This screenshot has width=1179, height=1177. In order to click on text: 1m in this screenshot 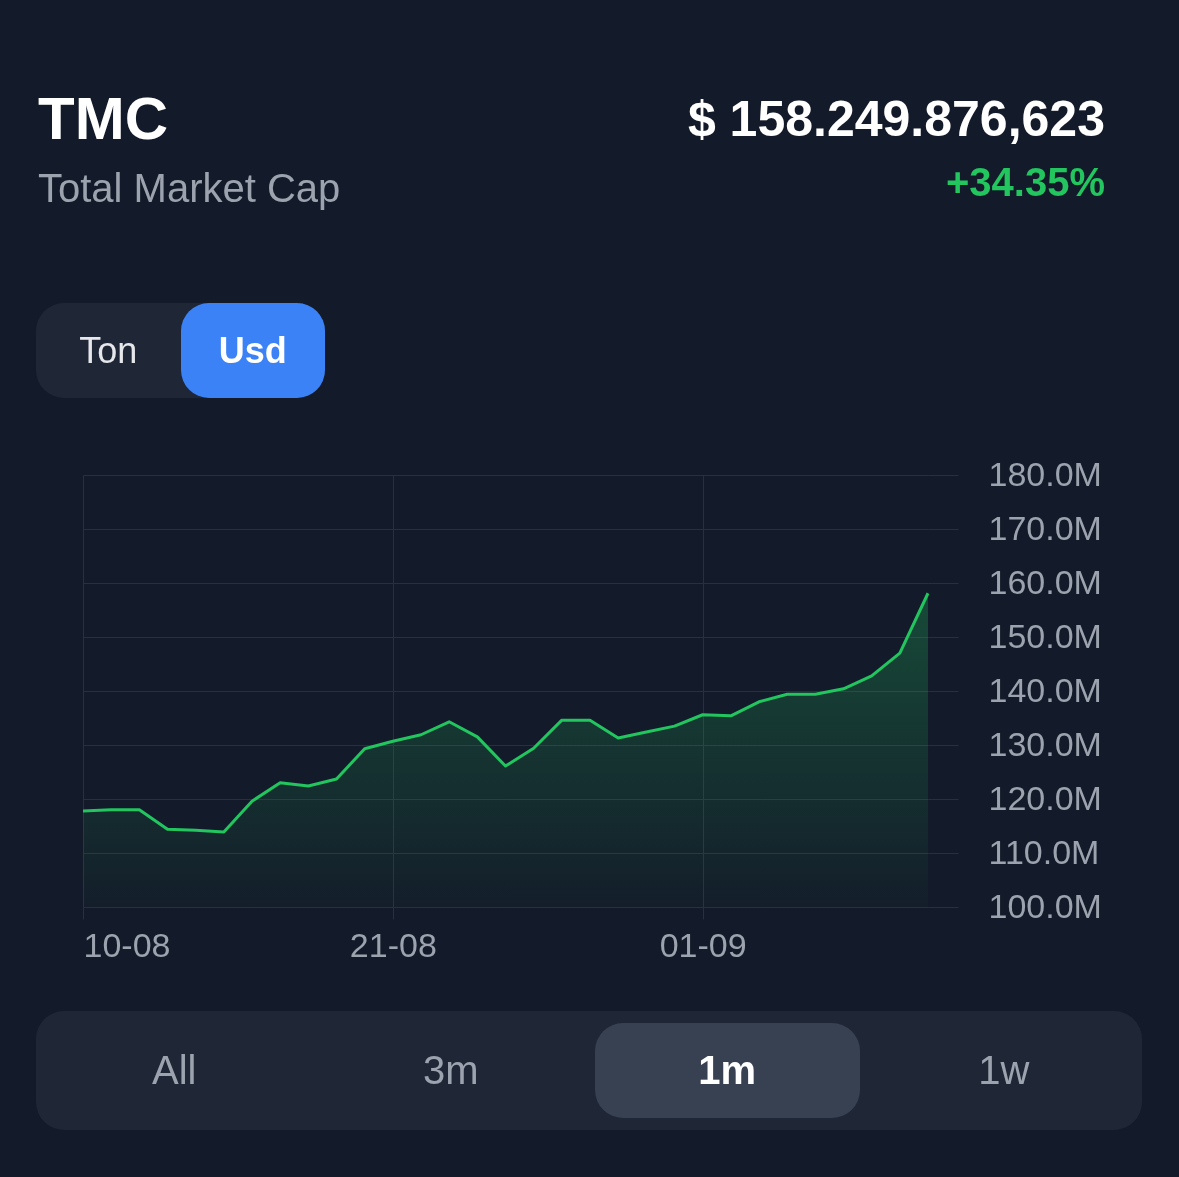, I will do `click(727, 1070)`.